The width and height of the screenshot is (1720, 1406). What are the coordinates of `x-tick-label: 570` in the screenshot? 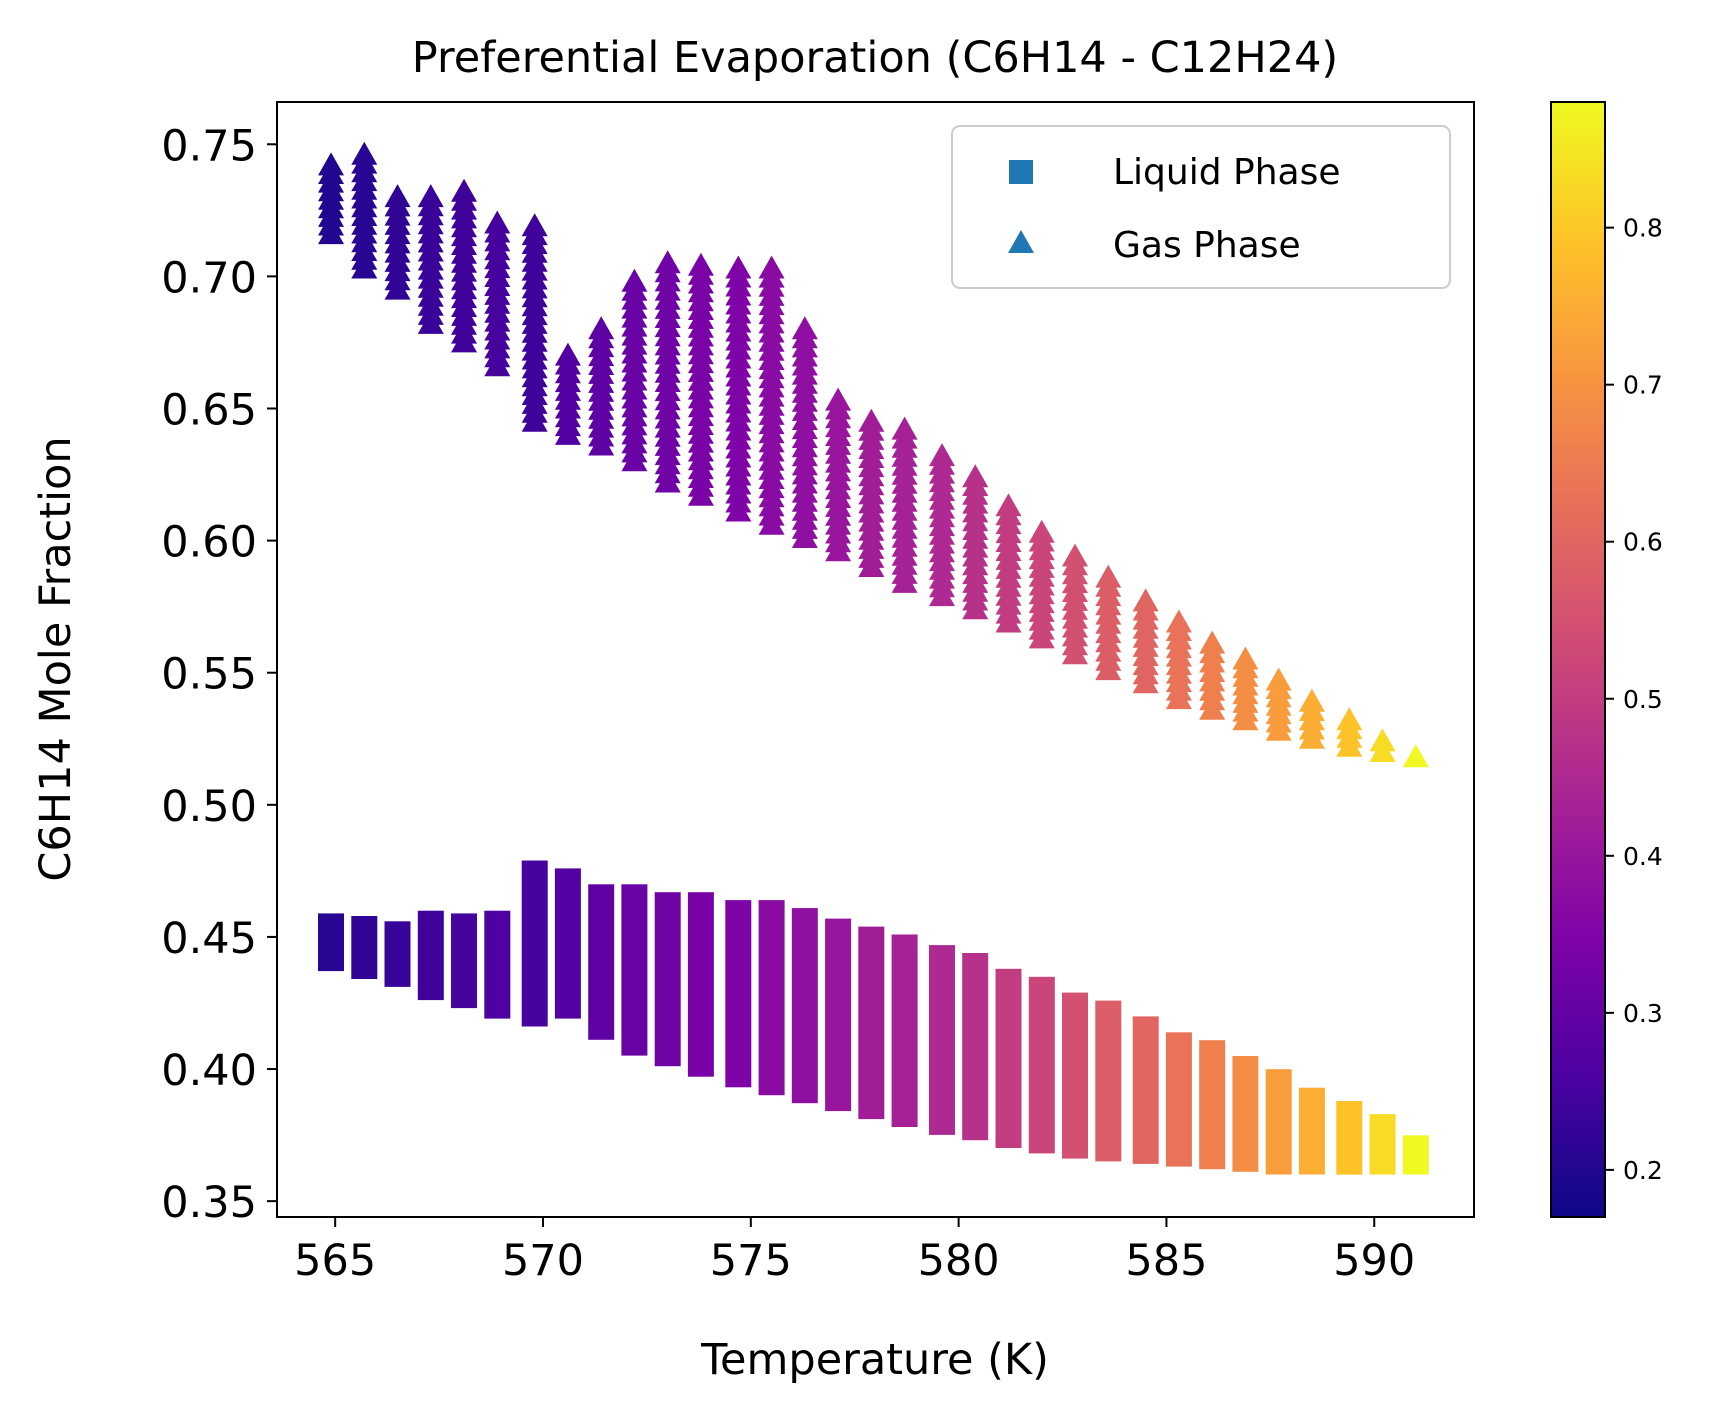 It's located at (543, 1261).